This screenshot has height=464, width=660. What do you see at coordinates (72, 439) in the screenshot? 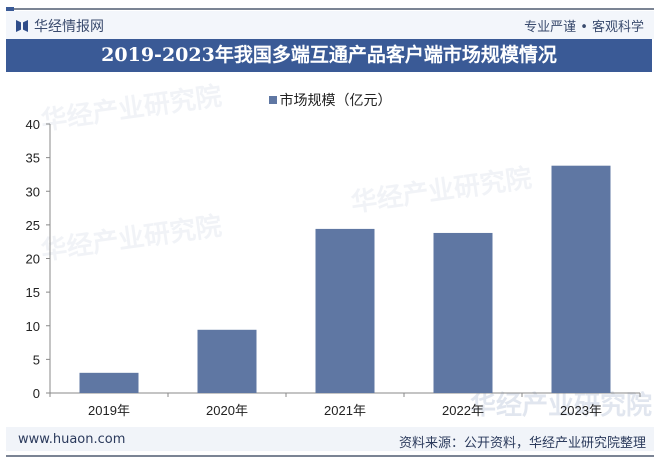
I see `website-url: www.huaon.com` at bounding box center [72, 439].